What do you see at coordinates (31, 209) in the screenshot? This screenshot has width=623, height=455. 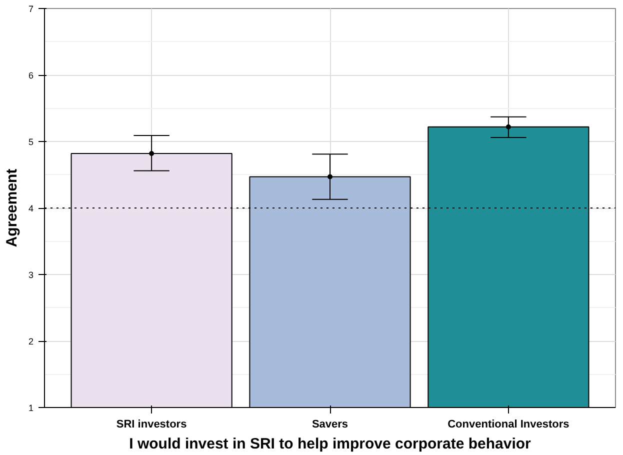 I see `y-tick-label: 4` at bounding box center [31, 209].